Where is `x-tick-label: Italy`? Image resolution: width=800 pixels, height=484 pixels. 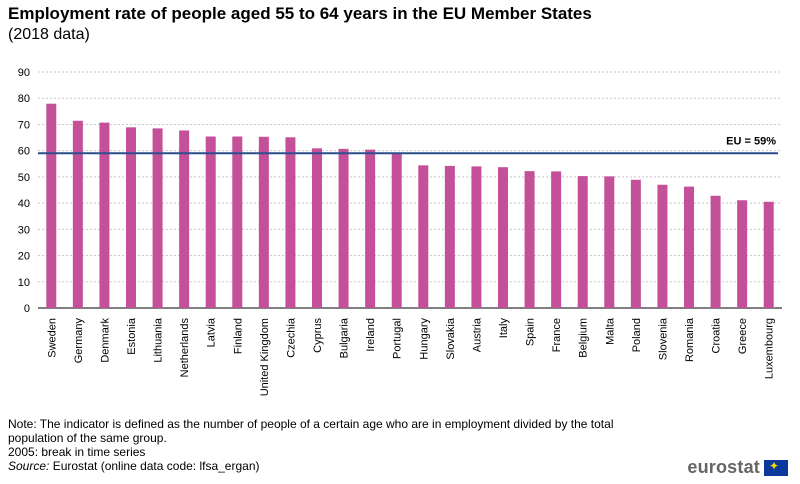
x-tick-label: Italy is located at coordinates (504, 328).